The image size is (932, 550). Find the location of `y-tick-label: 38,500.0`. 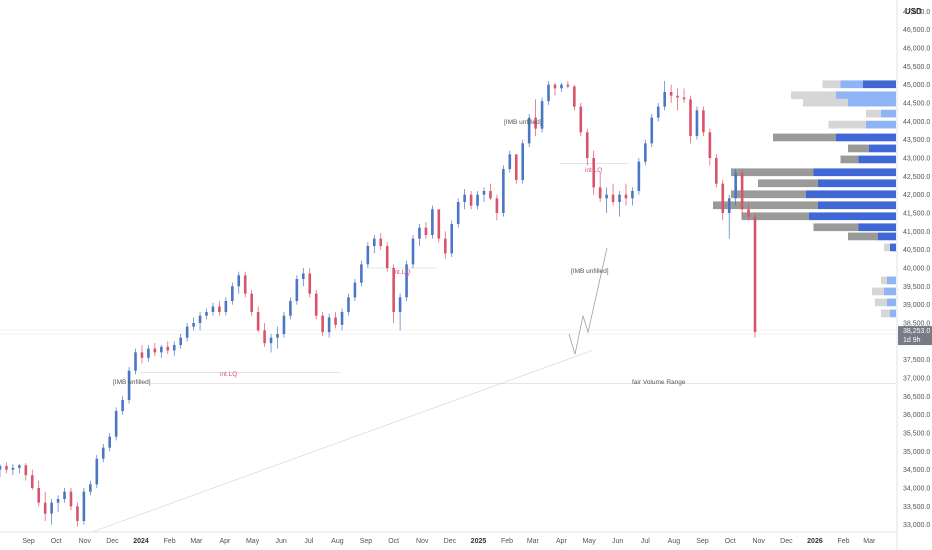

y-tick-label: 38,500.0 is located at coordinates (916, 324).